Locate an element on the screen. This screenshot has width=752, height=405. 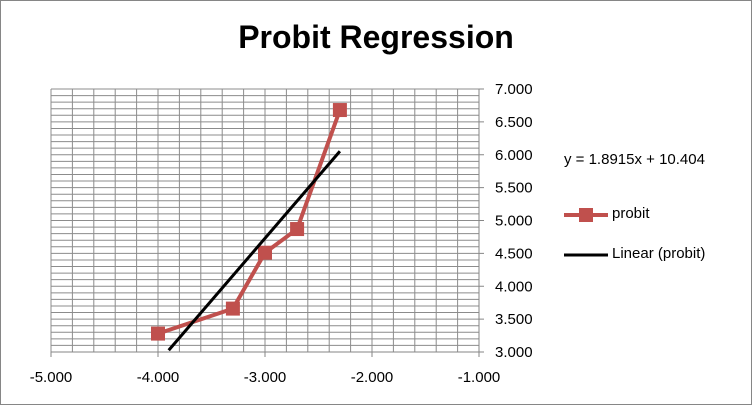
y-tick-label: 5.500 is located at coordinates (514, 188).